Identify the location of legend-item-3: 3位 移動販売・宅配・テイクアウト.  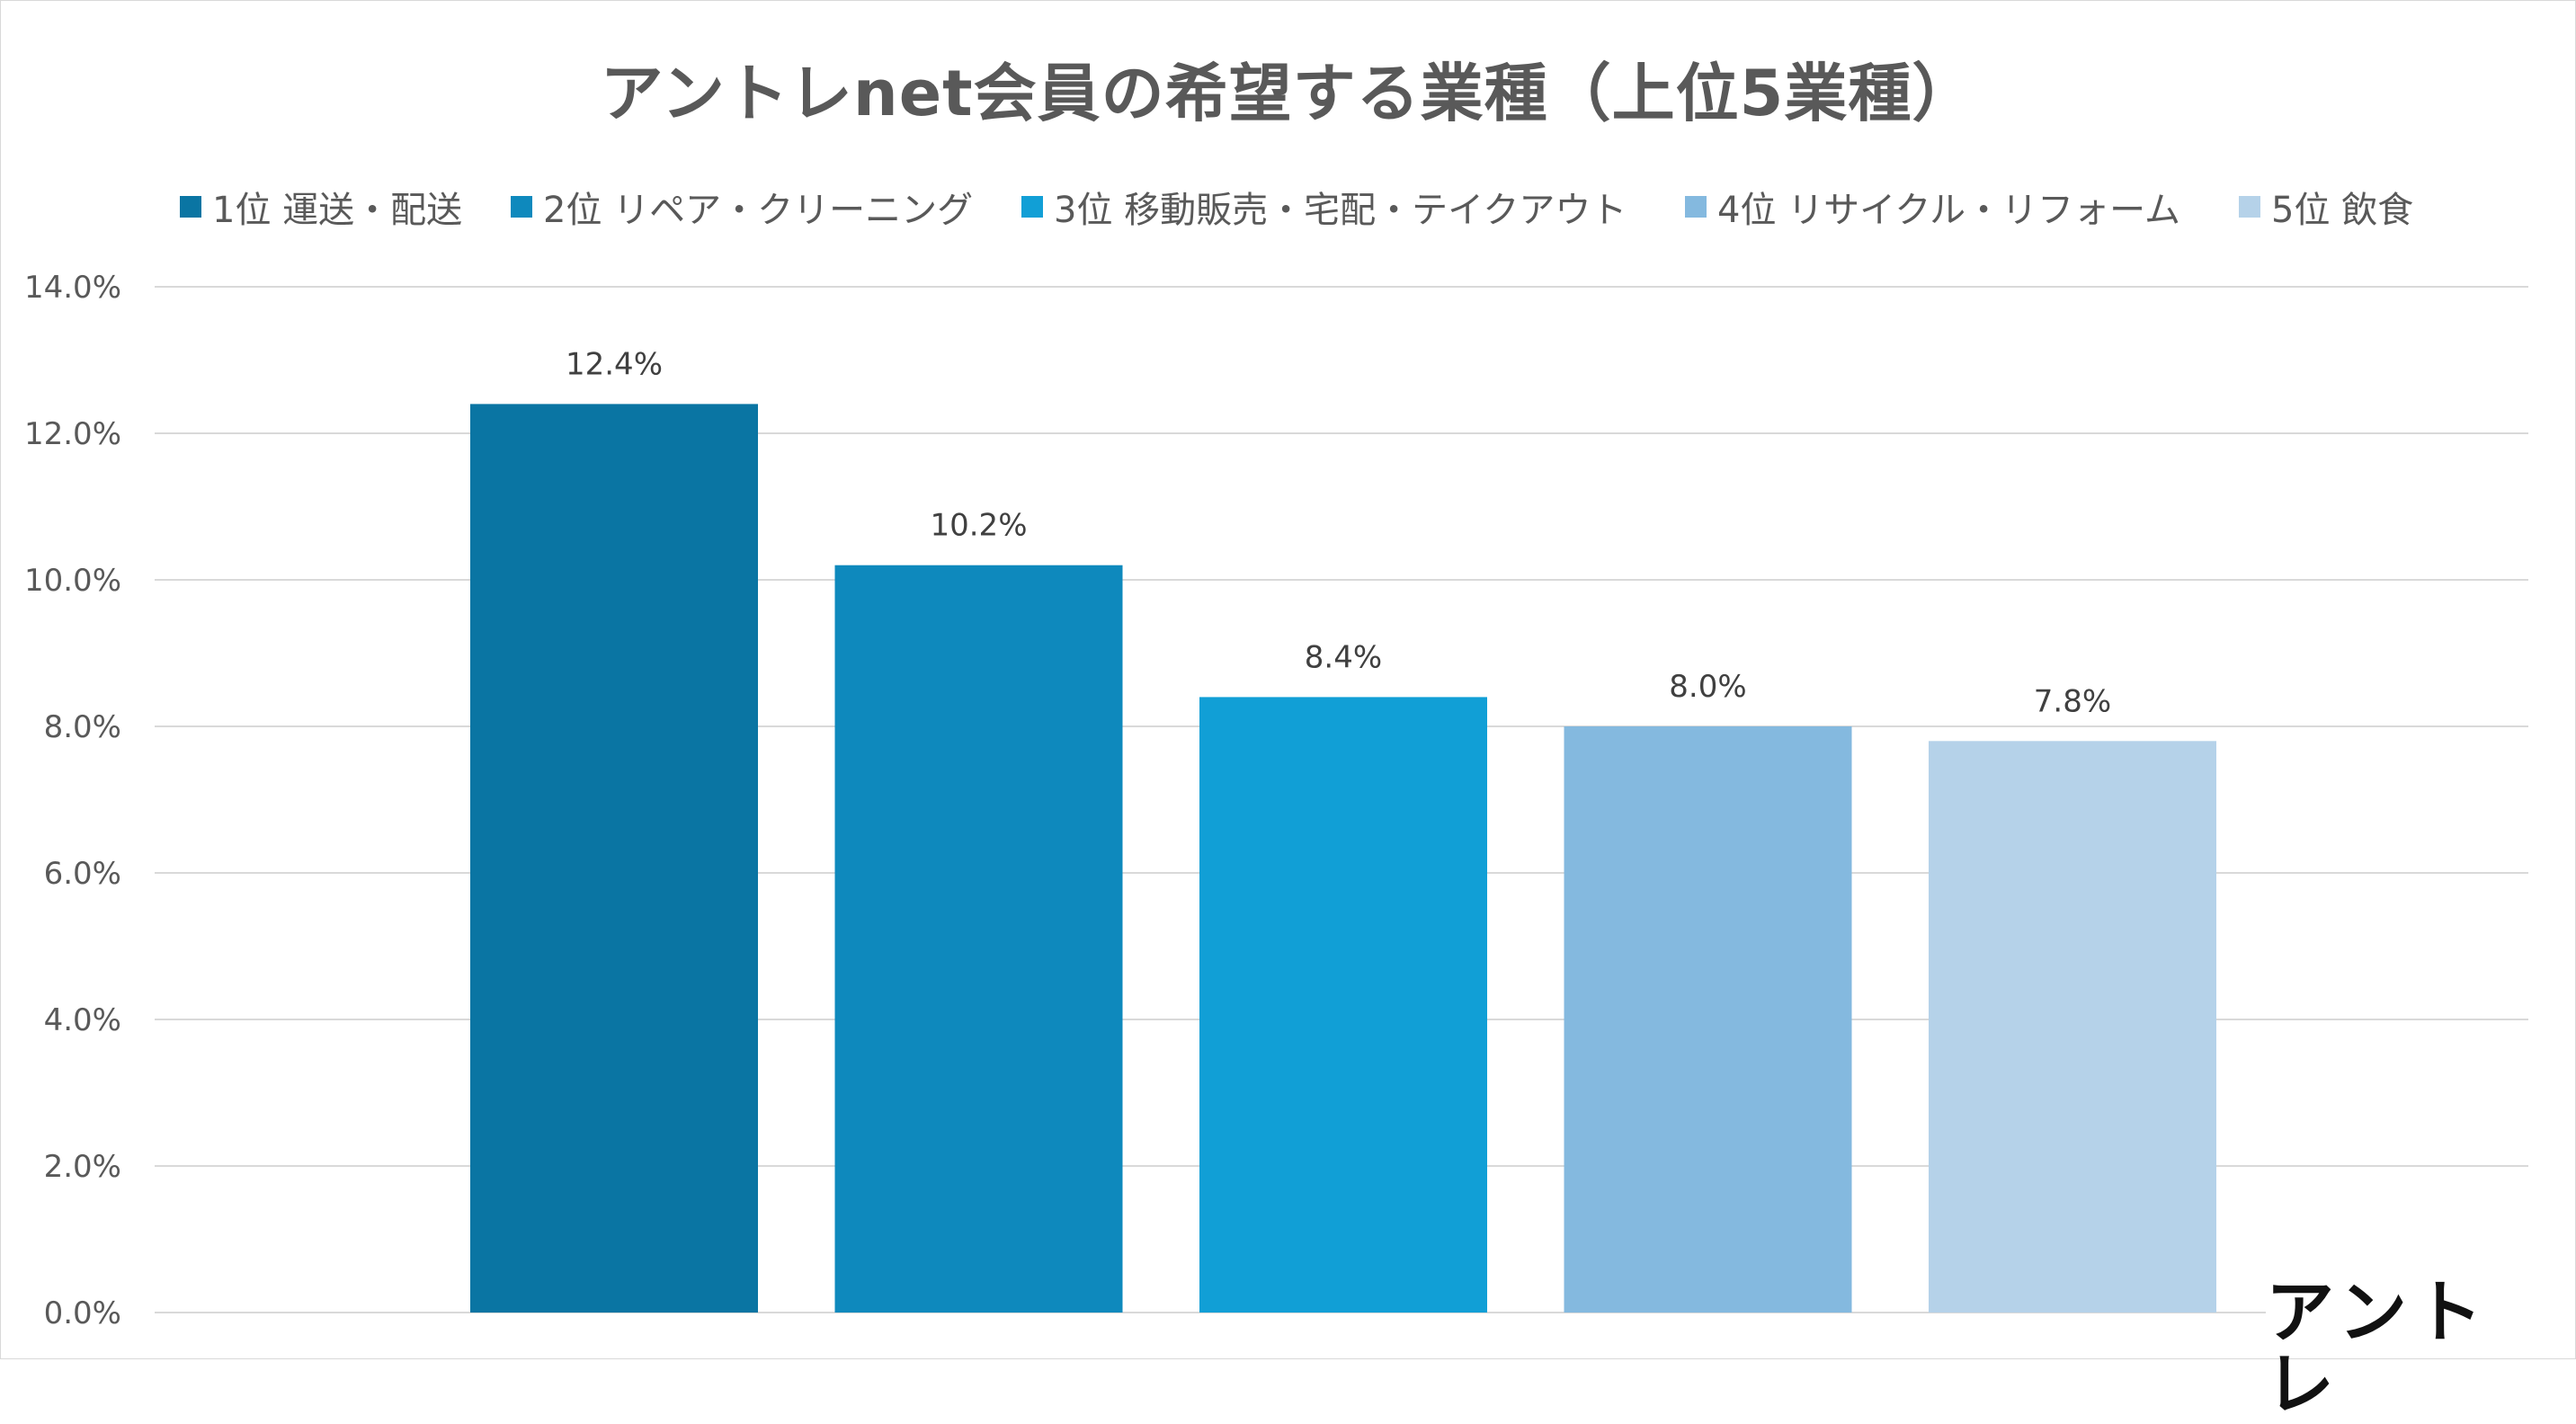
(1324, 207).